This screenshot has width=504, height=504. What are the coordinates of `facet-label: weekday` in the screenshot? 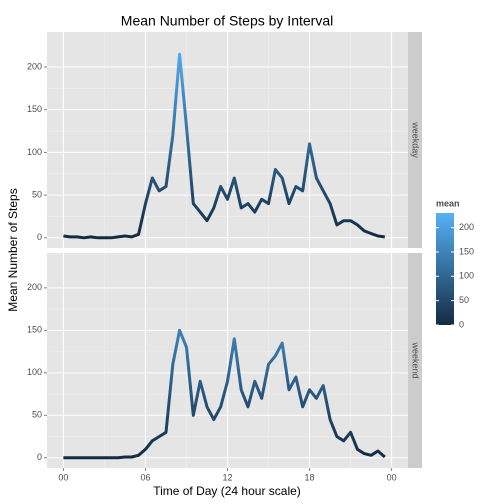 It's located at (416, 139).